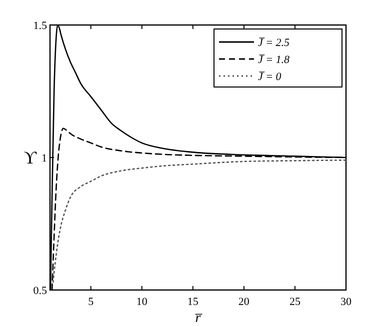 The image size is (382, 327). I want to click on x-tick-label: 20, so click(244, 302).